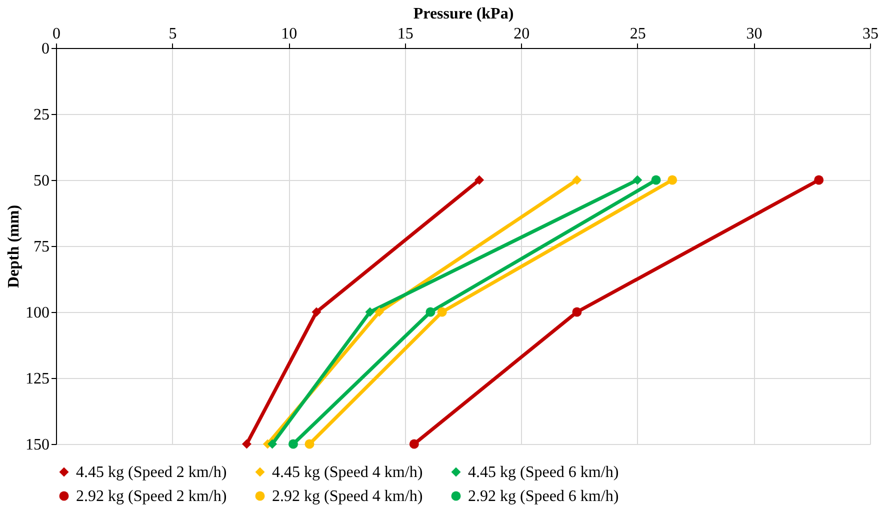  Describe the element at coordinates (38, 445) in the screenshot. I see `y-tick-label: 150` at that location.